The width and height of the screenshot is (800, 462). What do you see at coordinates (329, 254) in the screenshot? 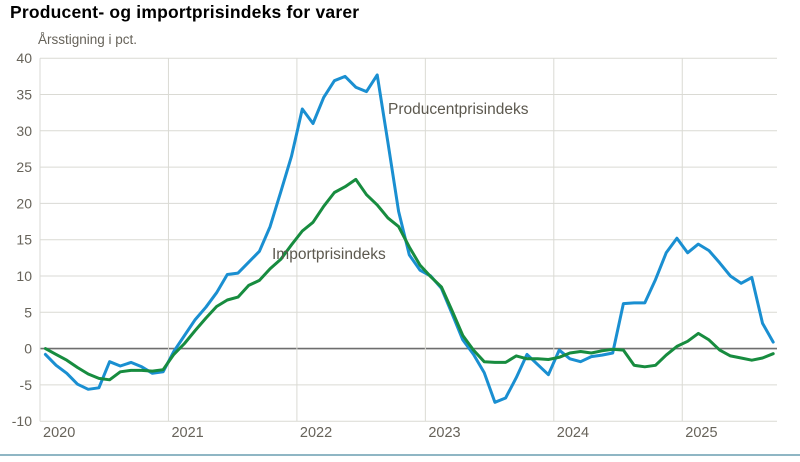
I see `import-series-label: Importprisindeks` at bounding box center [329, 254].